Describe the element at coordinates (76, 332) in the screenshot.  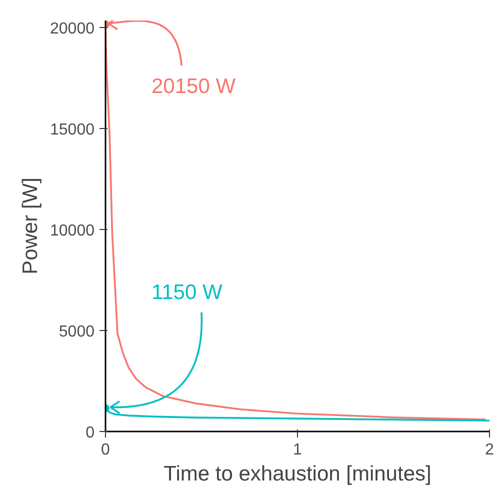
I see `y-tick-label: 5000` at that location.